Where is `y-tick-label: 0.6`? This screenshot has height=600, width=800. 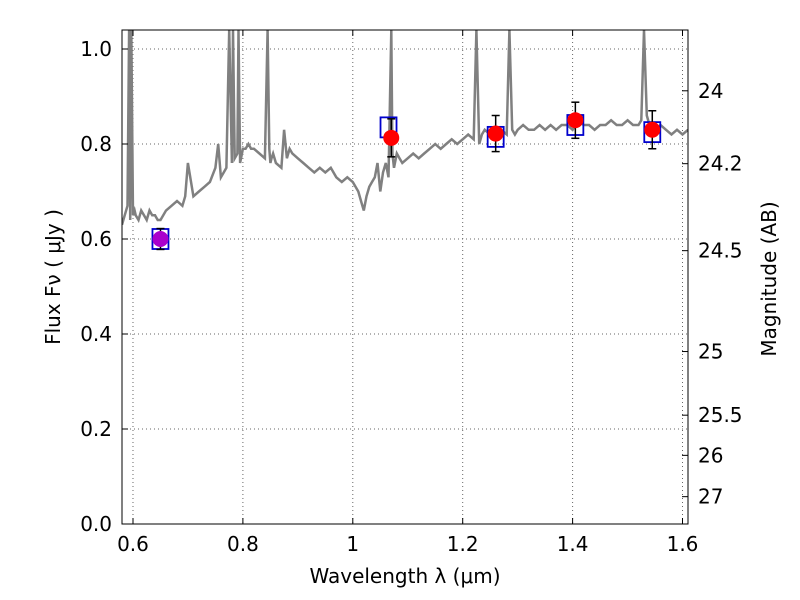
y-tick-label: 0.6 is located at coordinates (96, 239).